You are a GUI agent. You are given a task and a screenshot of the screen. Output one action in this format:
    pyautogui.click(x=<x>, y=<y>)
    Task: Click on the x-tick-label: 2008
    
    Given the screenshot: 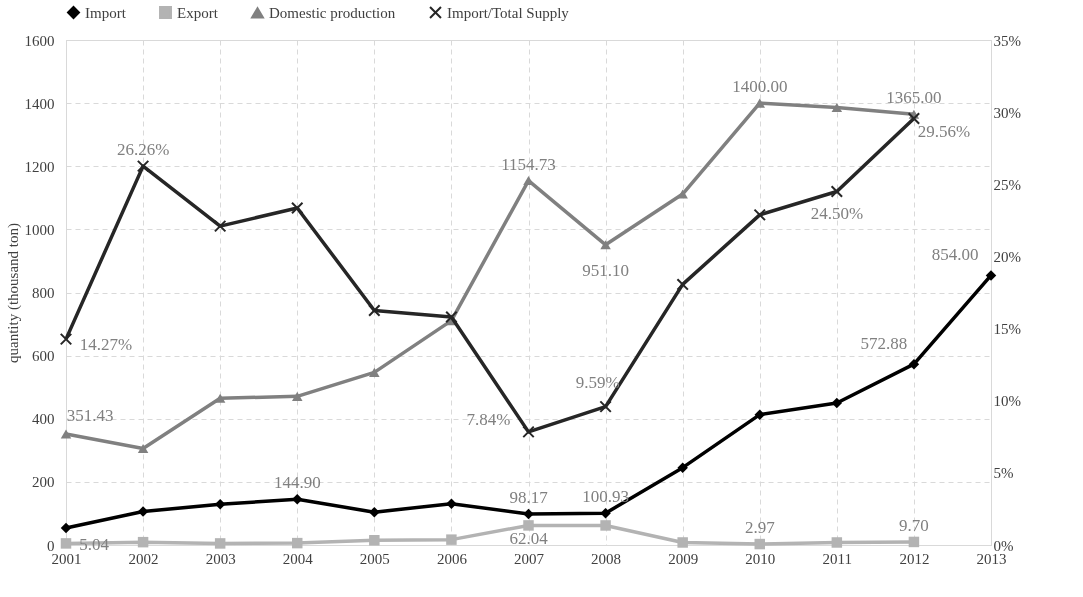 What is the action you would take?
    pyautogui.click(x=606, y=558)
    